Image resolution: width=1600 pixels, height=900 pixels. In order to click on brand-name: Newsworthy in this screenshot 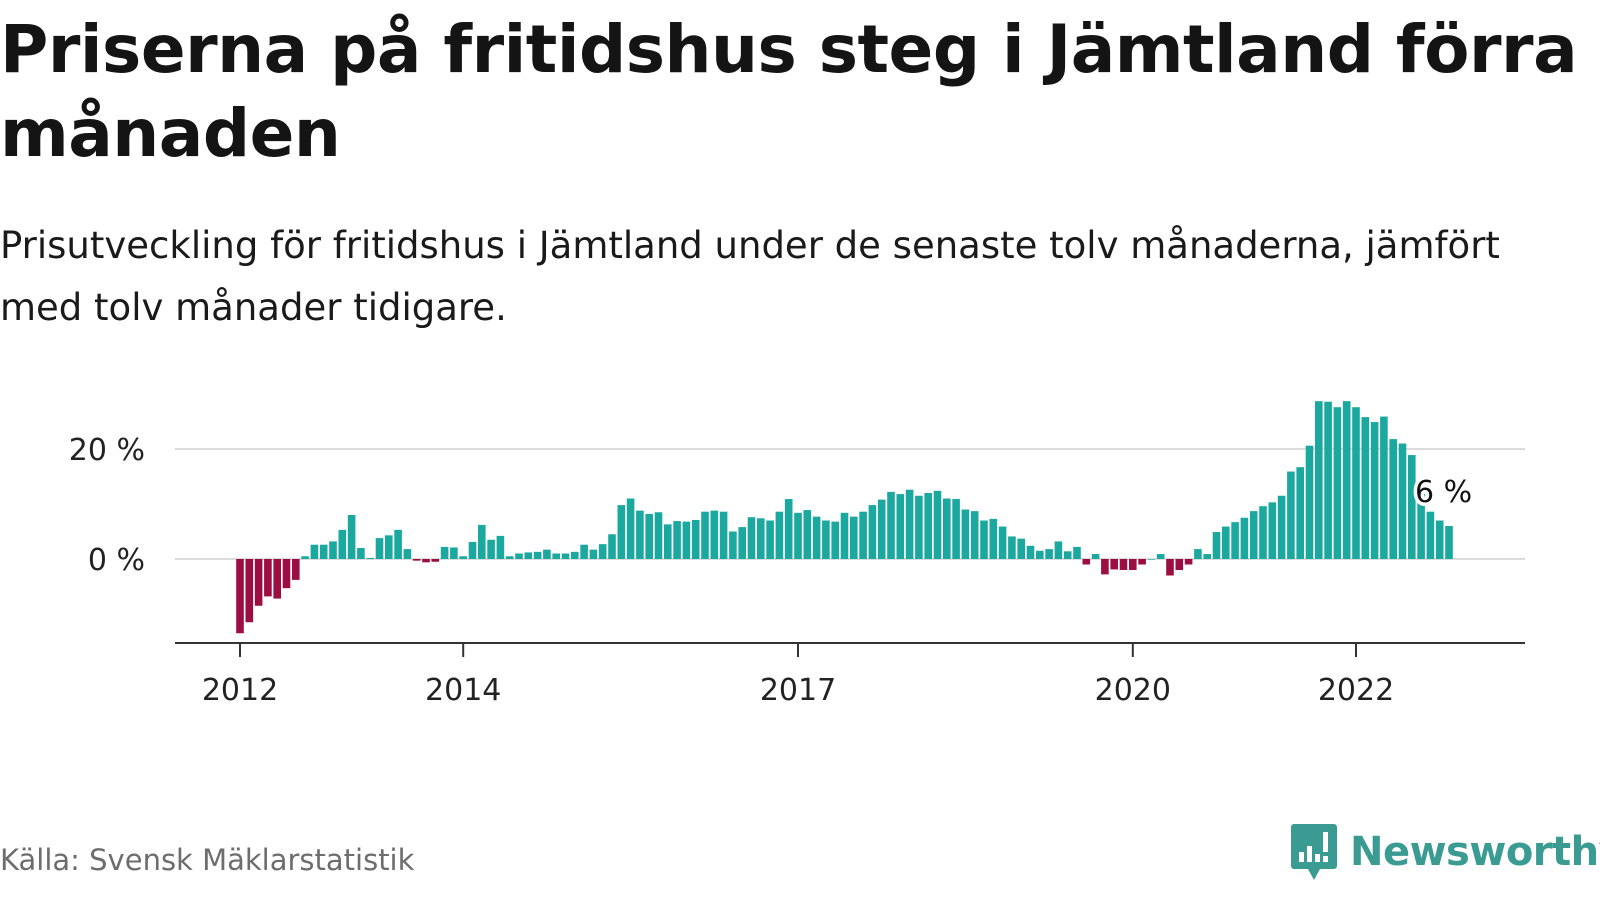, I will do `click(1475, 852)`.